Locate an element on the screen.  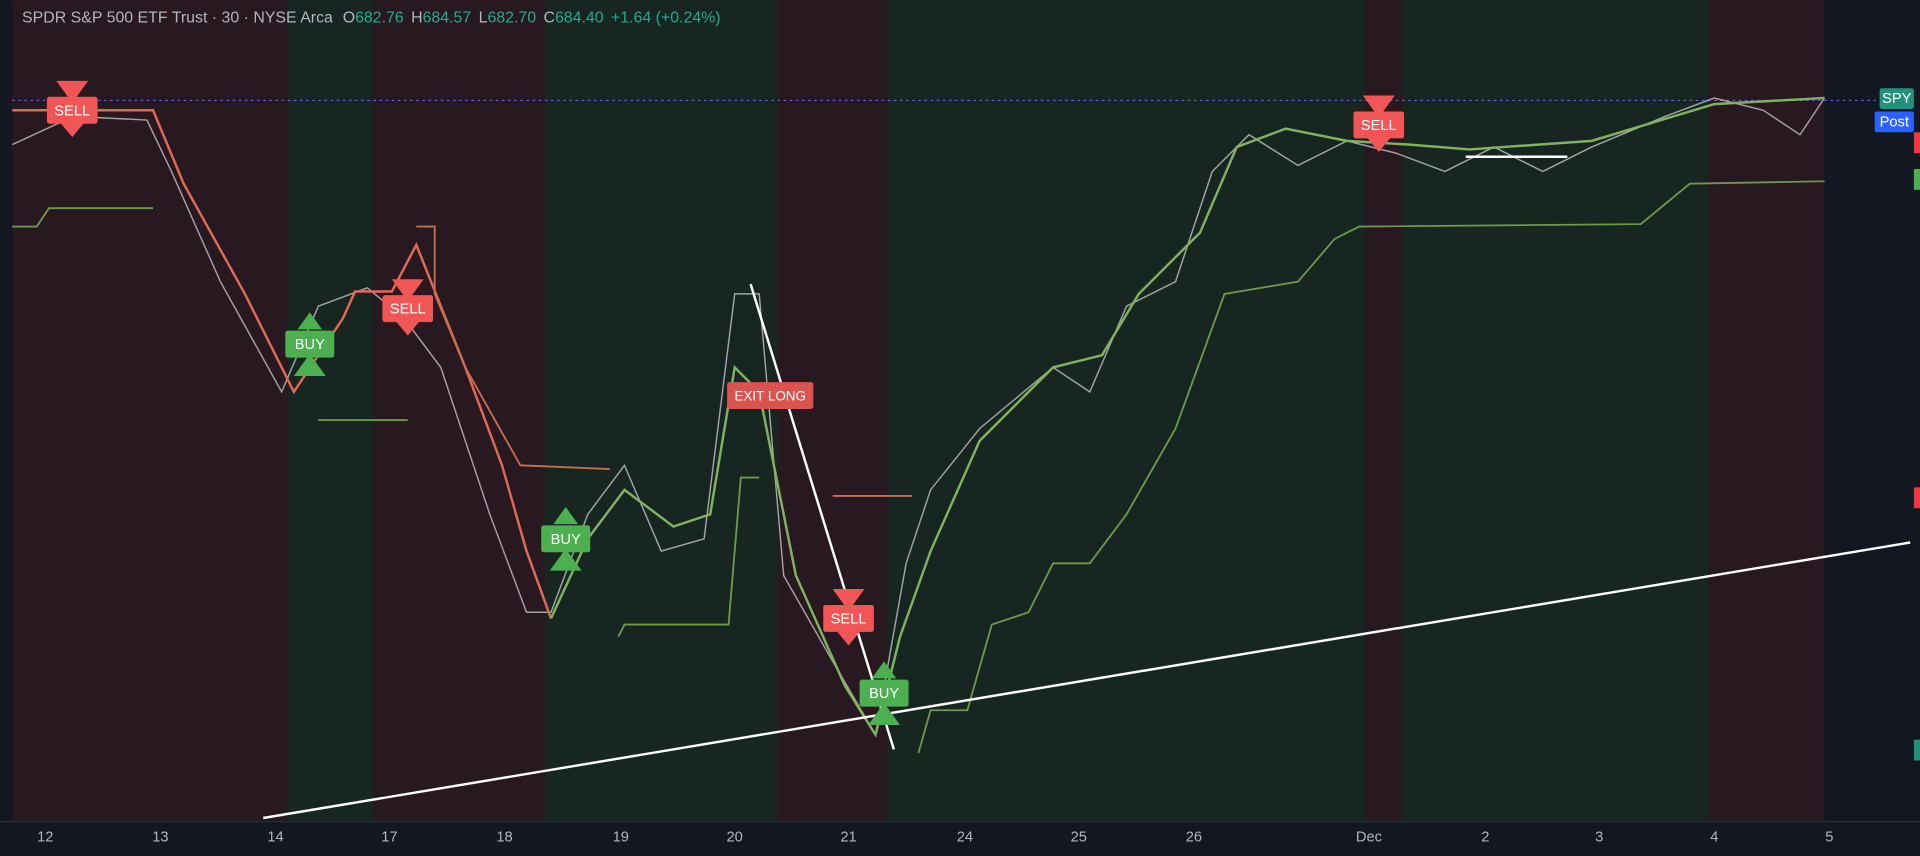
ohlc-open: 682.76 is located at coordinates (379, 18).